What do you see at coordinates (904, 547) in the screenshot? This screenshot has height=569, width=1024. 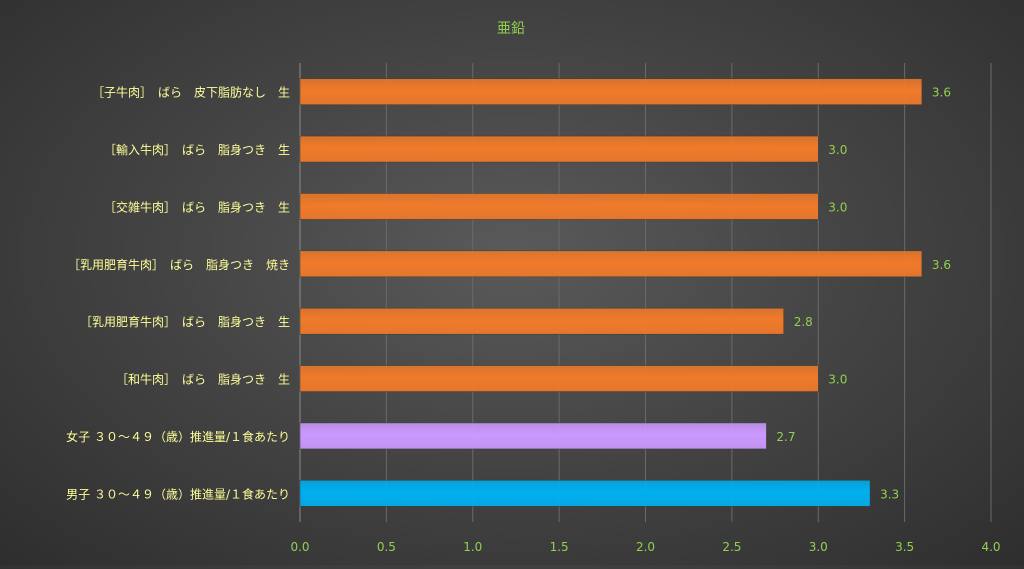 I see `x-tick-label: 3.5` at bounding box center [904, 547].